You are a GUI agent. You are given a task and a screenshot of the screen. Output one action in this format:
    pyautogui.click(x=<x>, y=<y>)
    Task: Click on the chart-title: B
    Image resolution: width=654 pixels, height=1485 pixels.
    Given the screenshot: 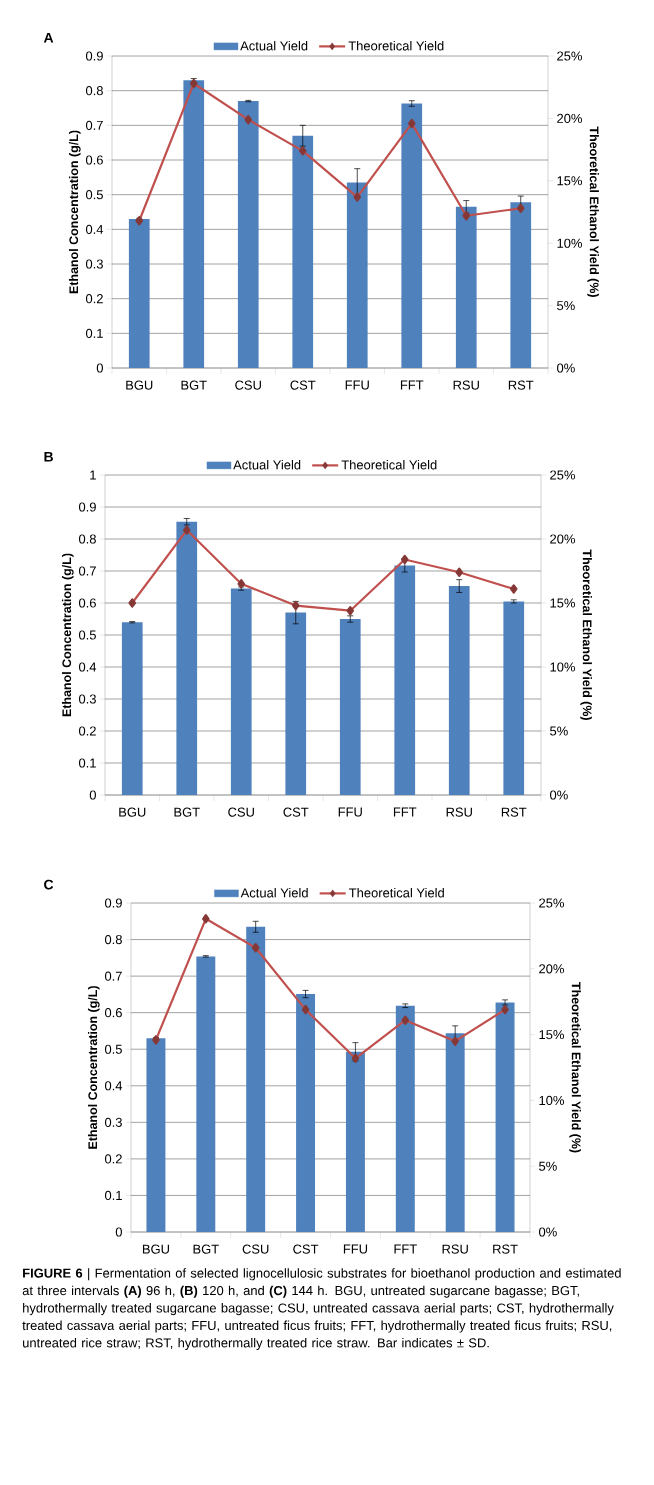 What is the action you would take?
    pyautogui.click(x=48, y=456)
    